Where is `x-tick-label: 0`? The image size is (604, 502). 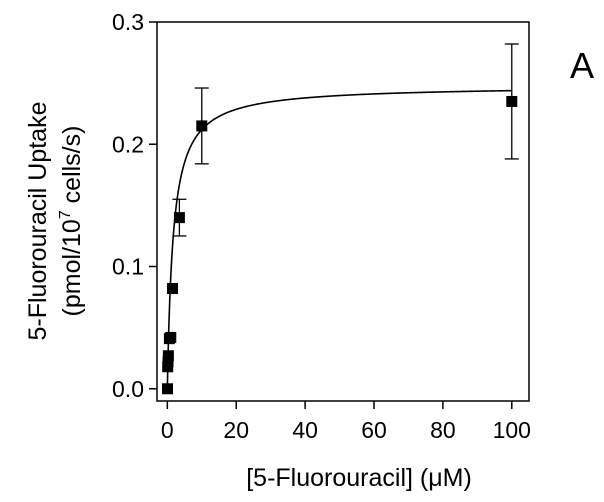
x-tick-label: 0 is located at coordinates (167, 430).